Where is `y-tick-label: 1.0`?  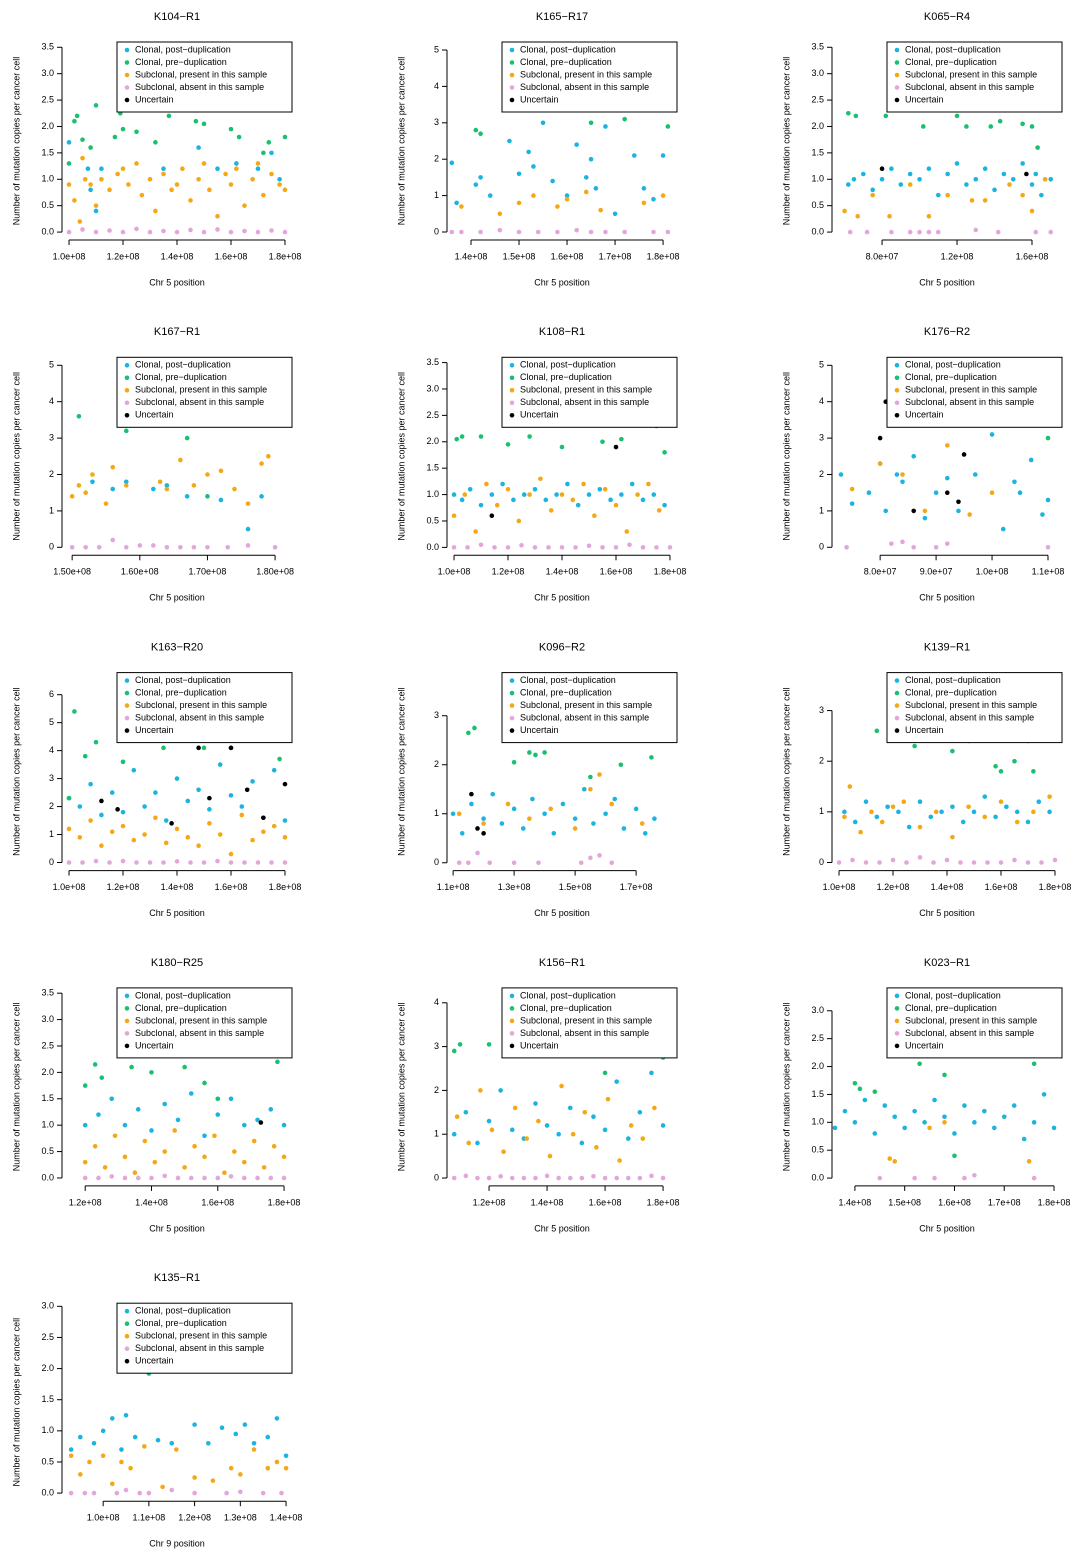 y-tick-label: 1.0 is located at coordinates (432, 494).